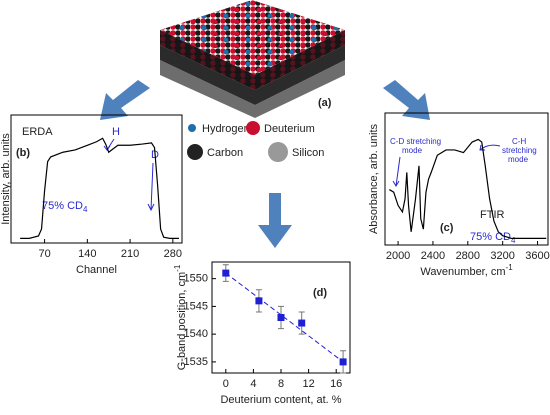 Image resolution: width=550 pixels, height=415 pixels. Describe the element at coordinates (433, 256) in the screenshot. I see `x-tick-label: 2400` at that location.